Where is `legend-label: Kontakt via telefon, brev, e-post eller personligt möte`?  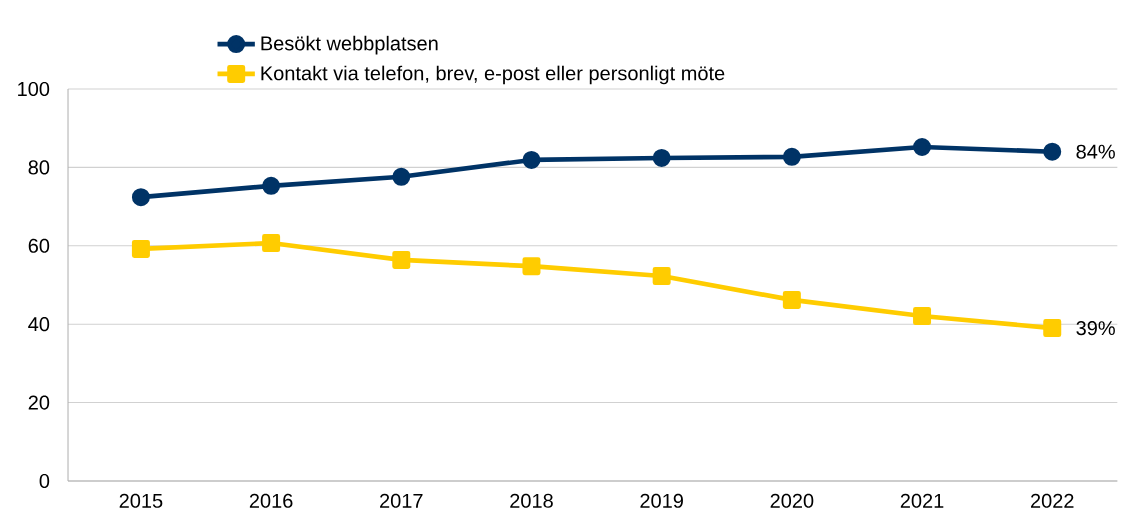 legend-label: Kontakt via telefon, brev, e-post eller personligt möte is located at coordinates (493, 75).